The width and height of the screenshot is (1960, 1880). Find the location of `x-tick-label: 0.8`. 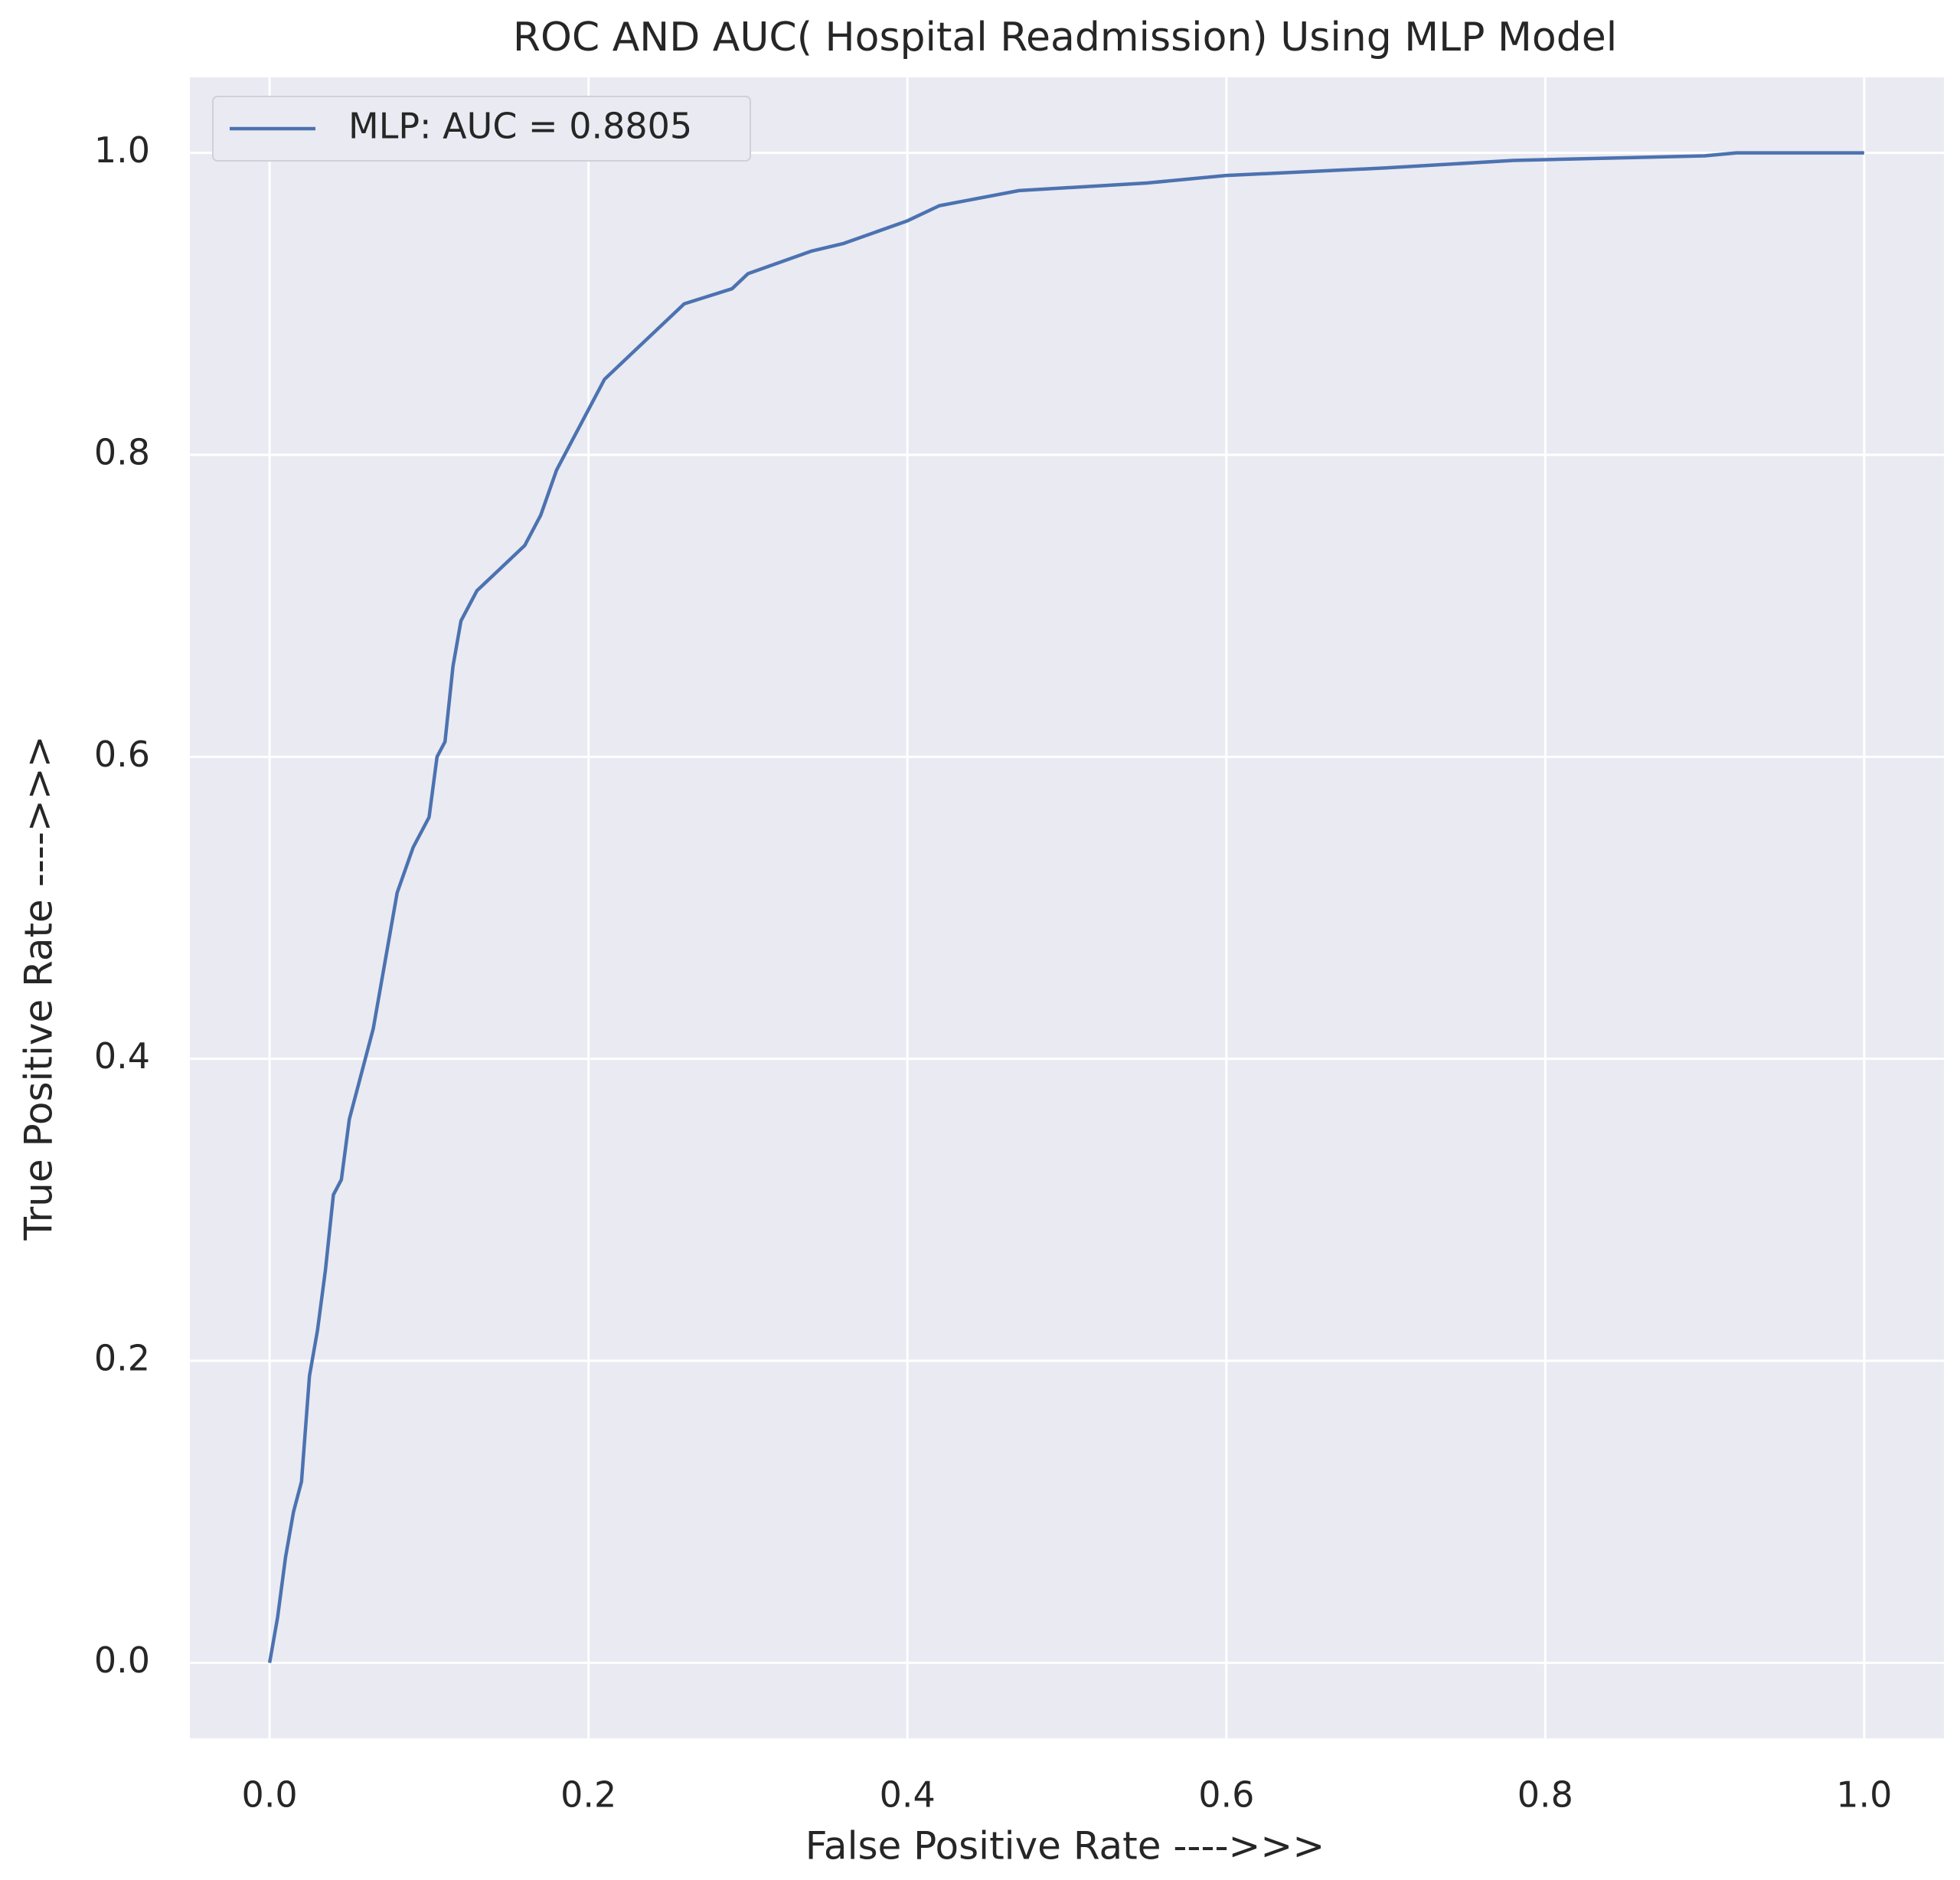

x-tick-label: 0.8 is located at coordinates (1545, 1795).